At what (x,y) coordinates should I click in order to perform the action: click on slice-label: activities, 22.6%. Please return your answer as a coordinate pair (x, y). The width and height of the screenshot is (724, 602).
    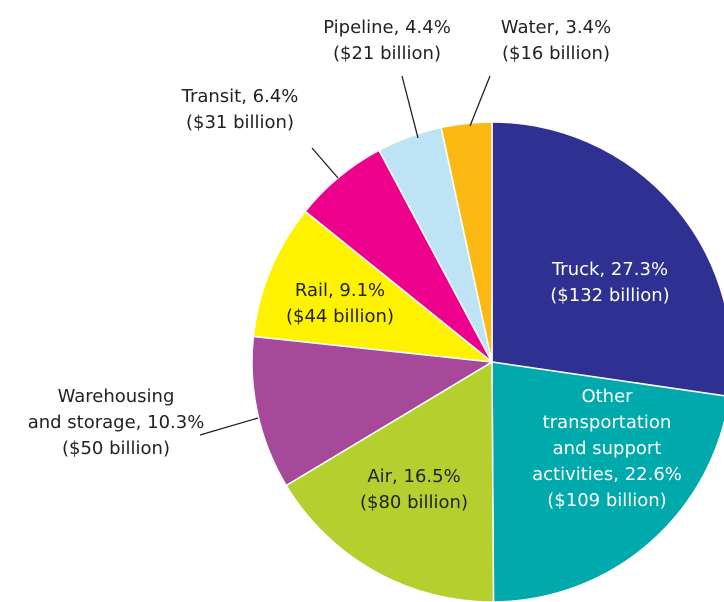
    Looking at the image, I should click on (607, 474).